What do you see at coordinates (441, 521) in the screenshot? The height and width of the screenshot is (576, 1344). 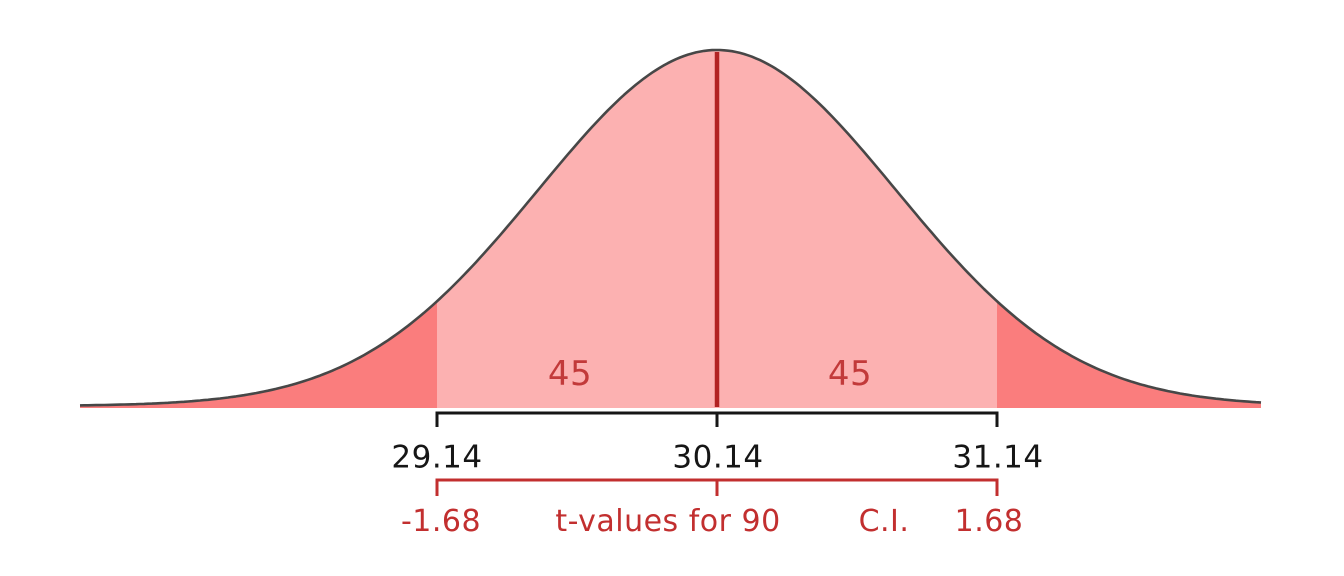 I see `t-tick-label-lower: -1.68` at bounding box center [441, 521].